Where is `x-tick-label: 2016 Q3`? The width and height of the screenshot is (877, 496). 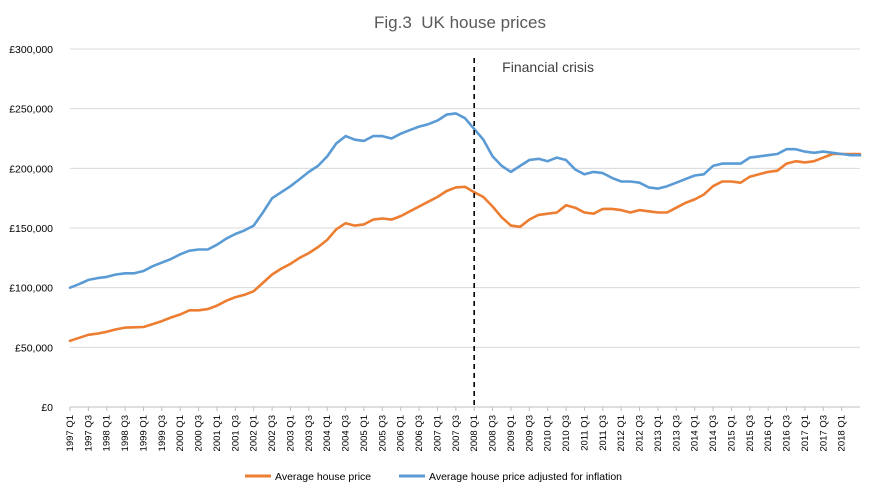
x-tick-label: 2016 Q3 is located at coordinates (787, 433).